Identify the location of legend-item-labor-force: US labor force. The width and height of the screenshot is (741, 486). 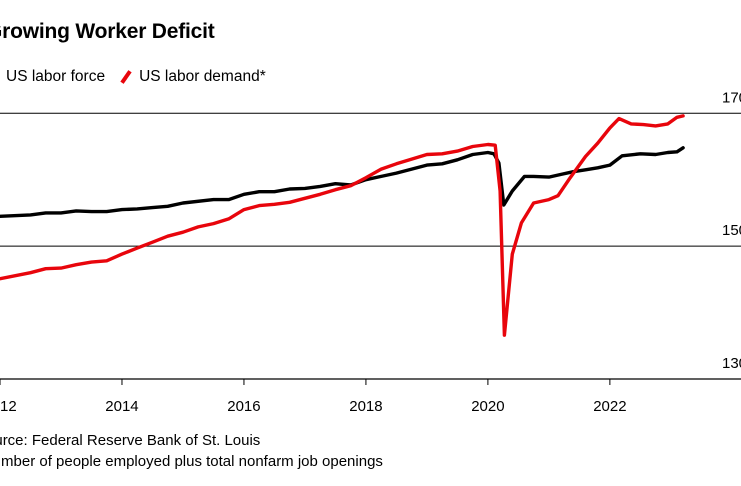
(52, 77).